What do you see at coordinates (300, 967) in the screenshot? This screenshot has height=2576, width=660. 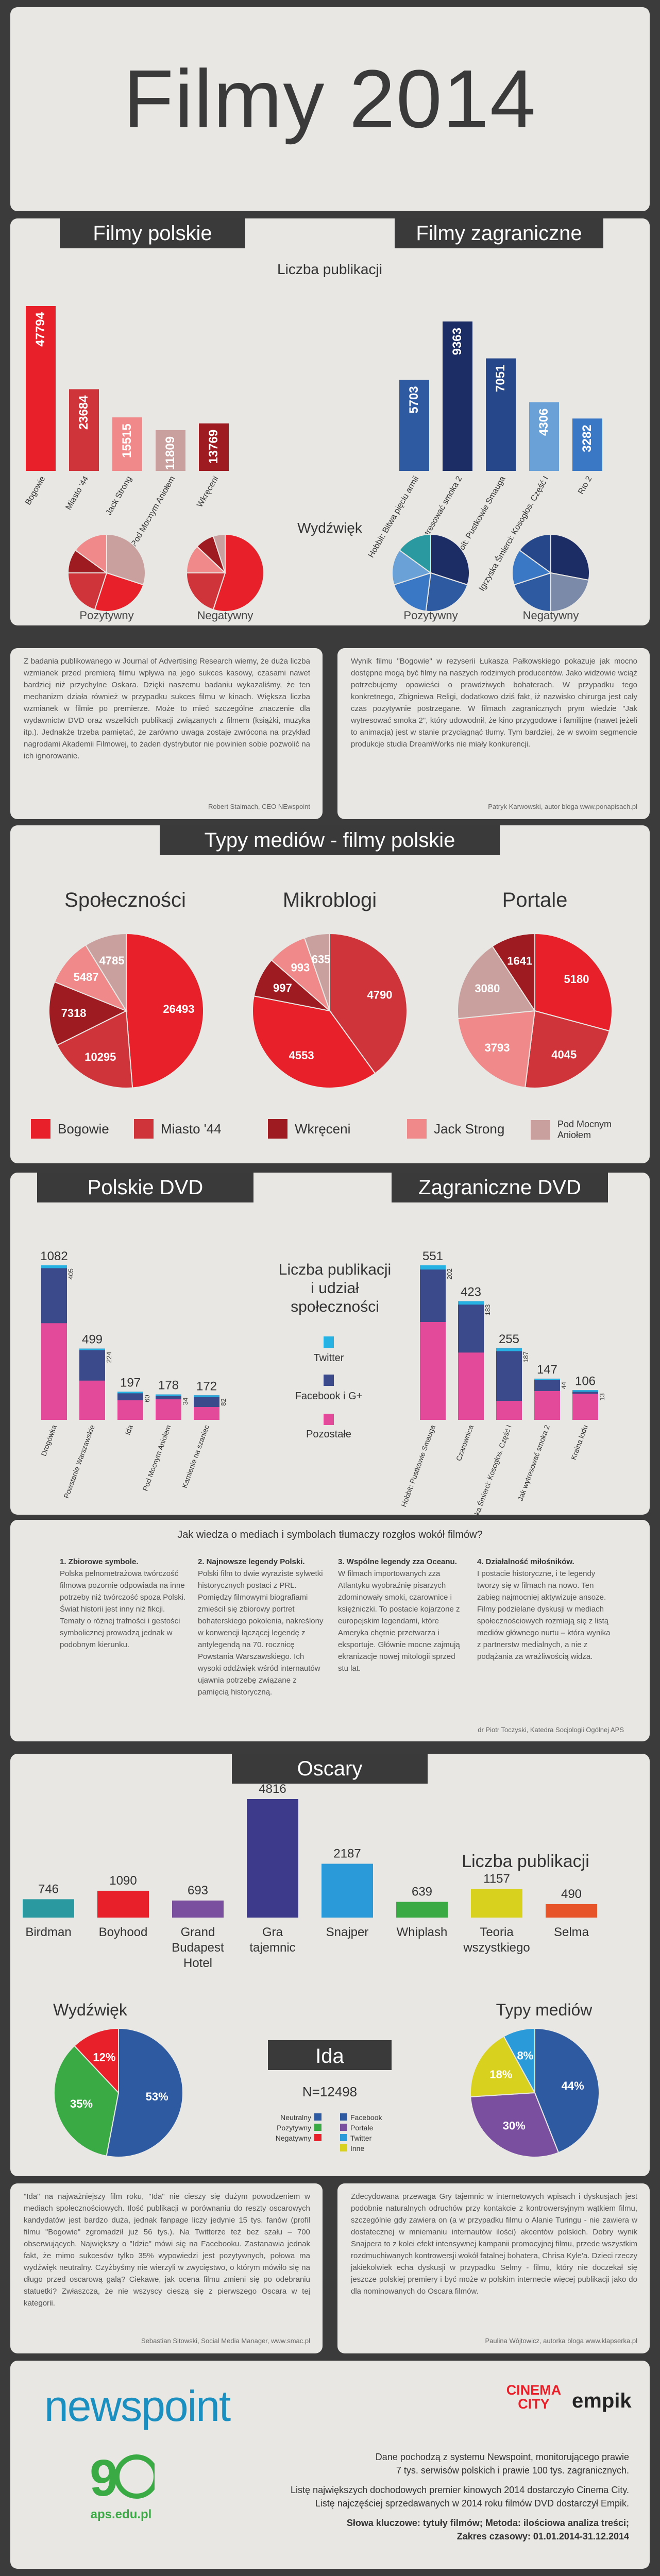 I see `pie-label: 993` at bounding box center [300, 967].